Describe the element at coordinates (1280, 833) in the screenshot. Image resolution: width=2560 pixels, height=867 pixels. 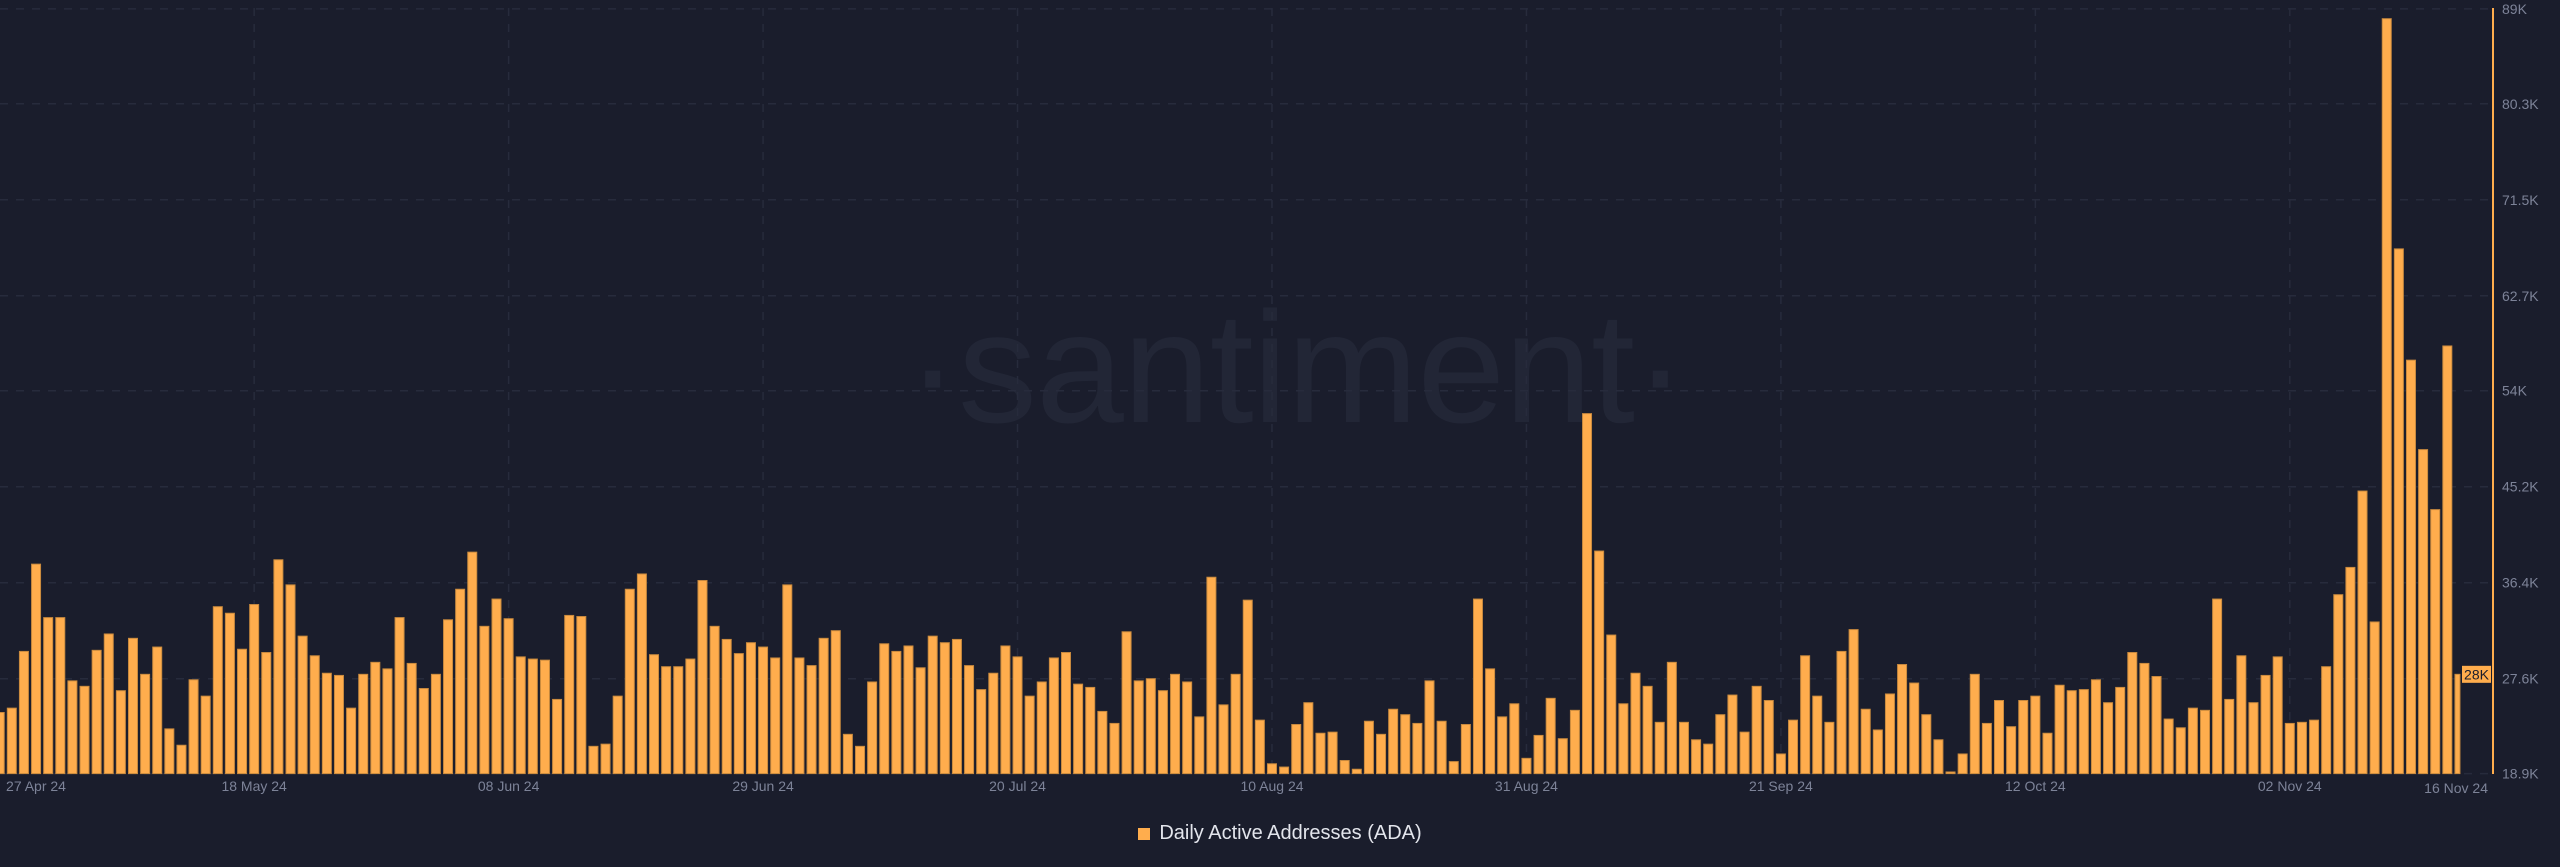
I see `legend: Daily Active Addresses (ADA)` at that location.